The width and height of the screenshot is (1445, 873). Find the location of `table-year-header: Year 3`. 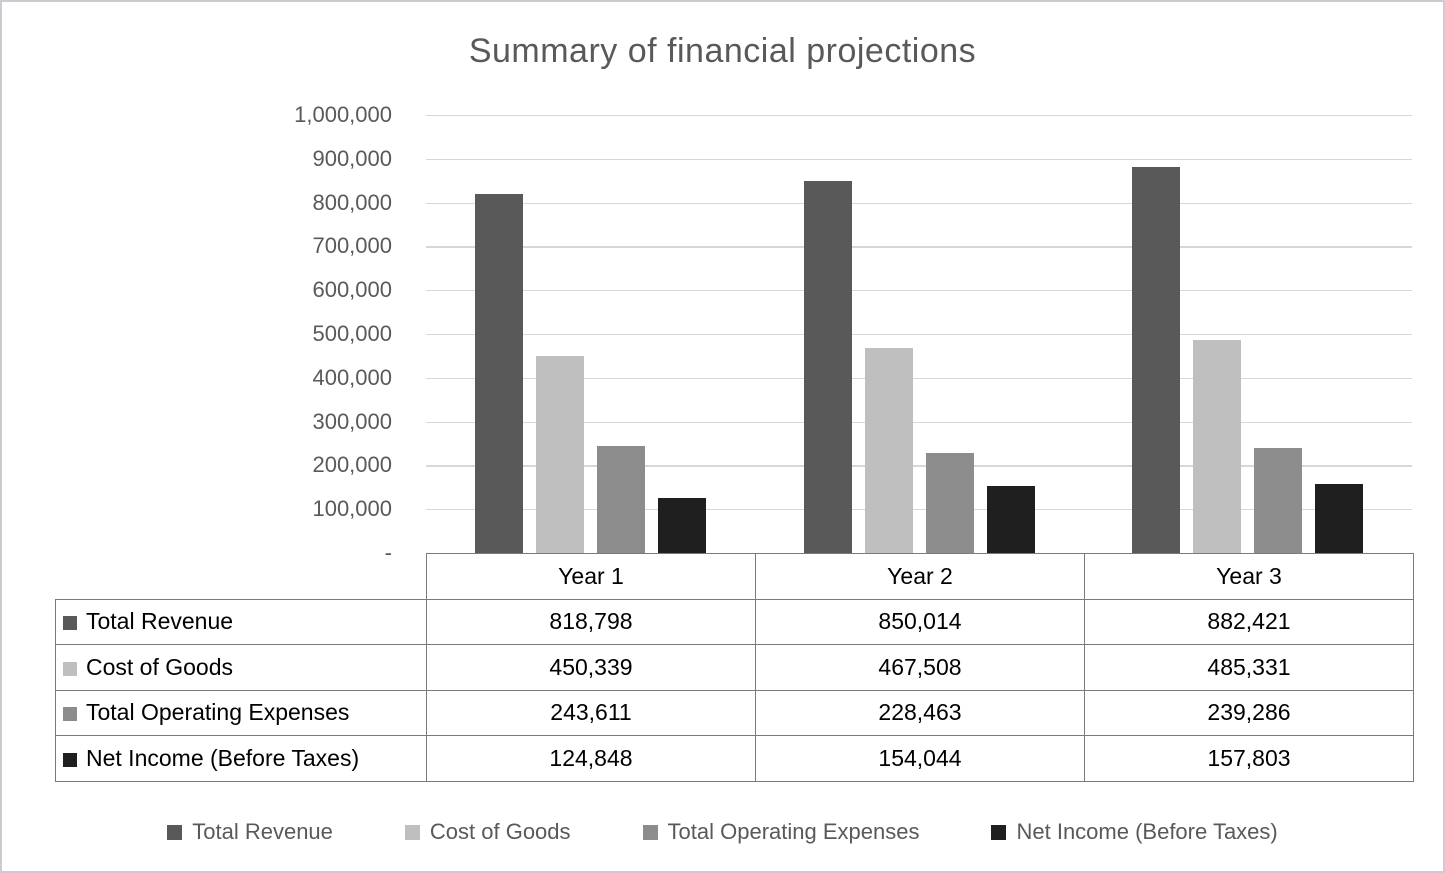

table-year-header: Year 3 is located at coordinates (1249, 576).